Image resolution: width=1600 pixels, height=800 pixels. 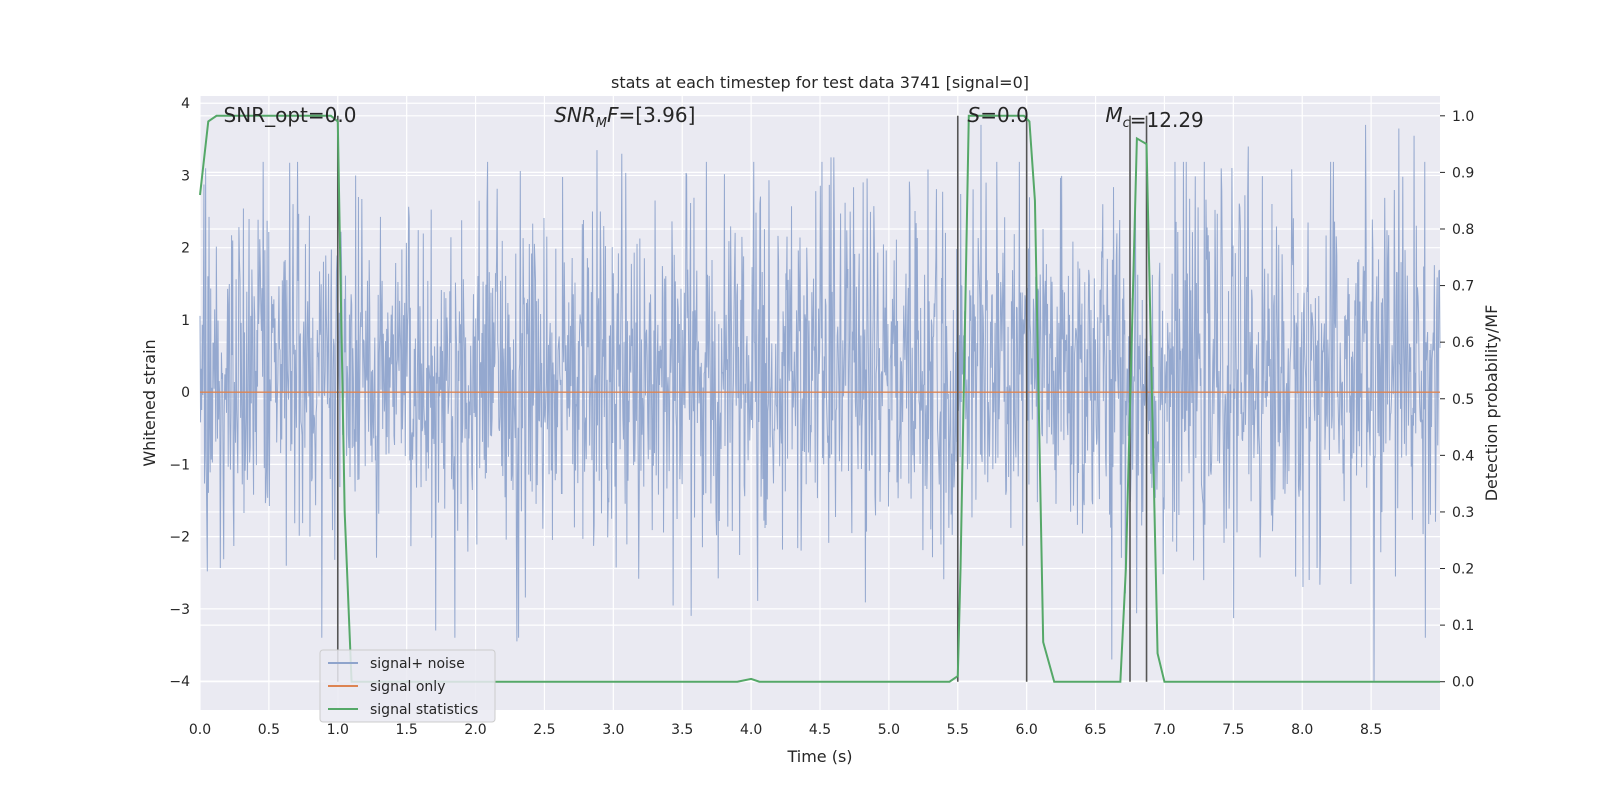 What do you see at coordinates (407, 730) in the screenshot?
I see `x-tick-label: 1.5` at bounding box center [407, 730].